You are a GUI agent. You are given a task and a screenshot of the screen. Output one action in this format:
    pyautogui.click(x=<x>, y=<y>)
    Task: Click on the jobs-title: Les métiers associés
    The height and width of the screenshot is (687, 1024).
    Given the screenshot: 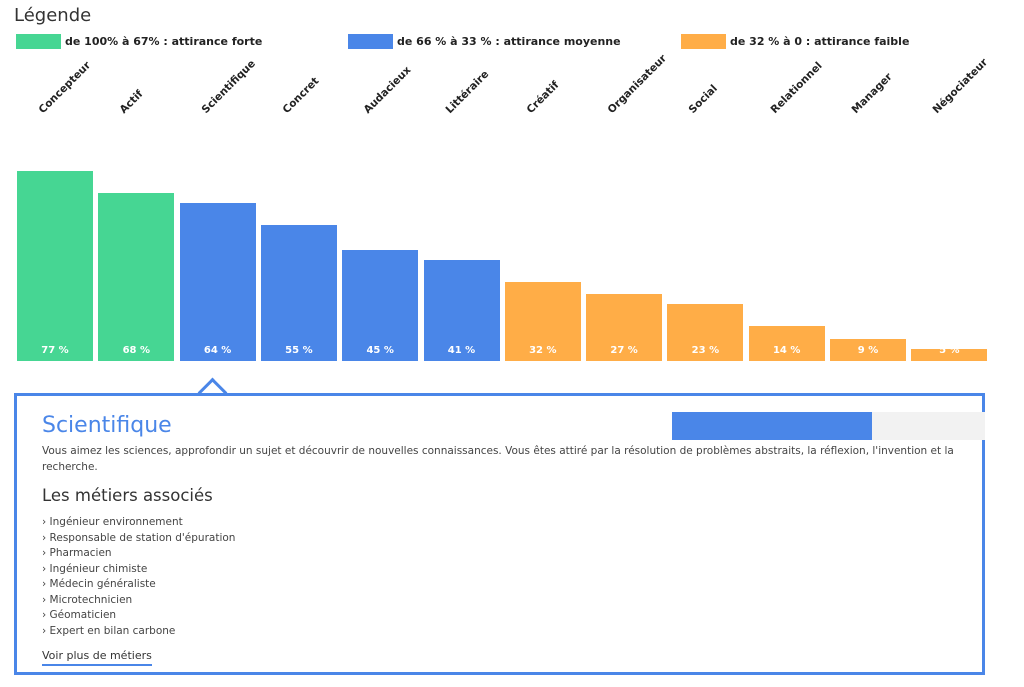 What is the action you would take?
    pyautogui.click(x=127, y=495)
    